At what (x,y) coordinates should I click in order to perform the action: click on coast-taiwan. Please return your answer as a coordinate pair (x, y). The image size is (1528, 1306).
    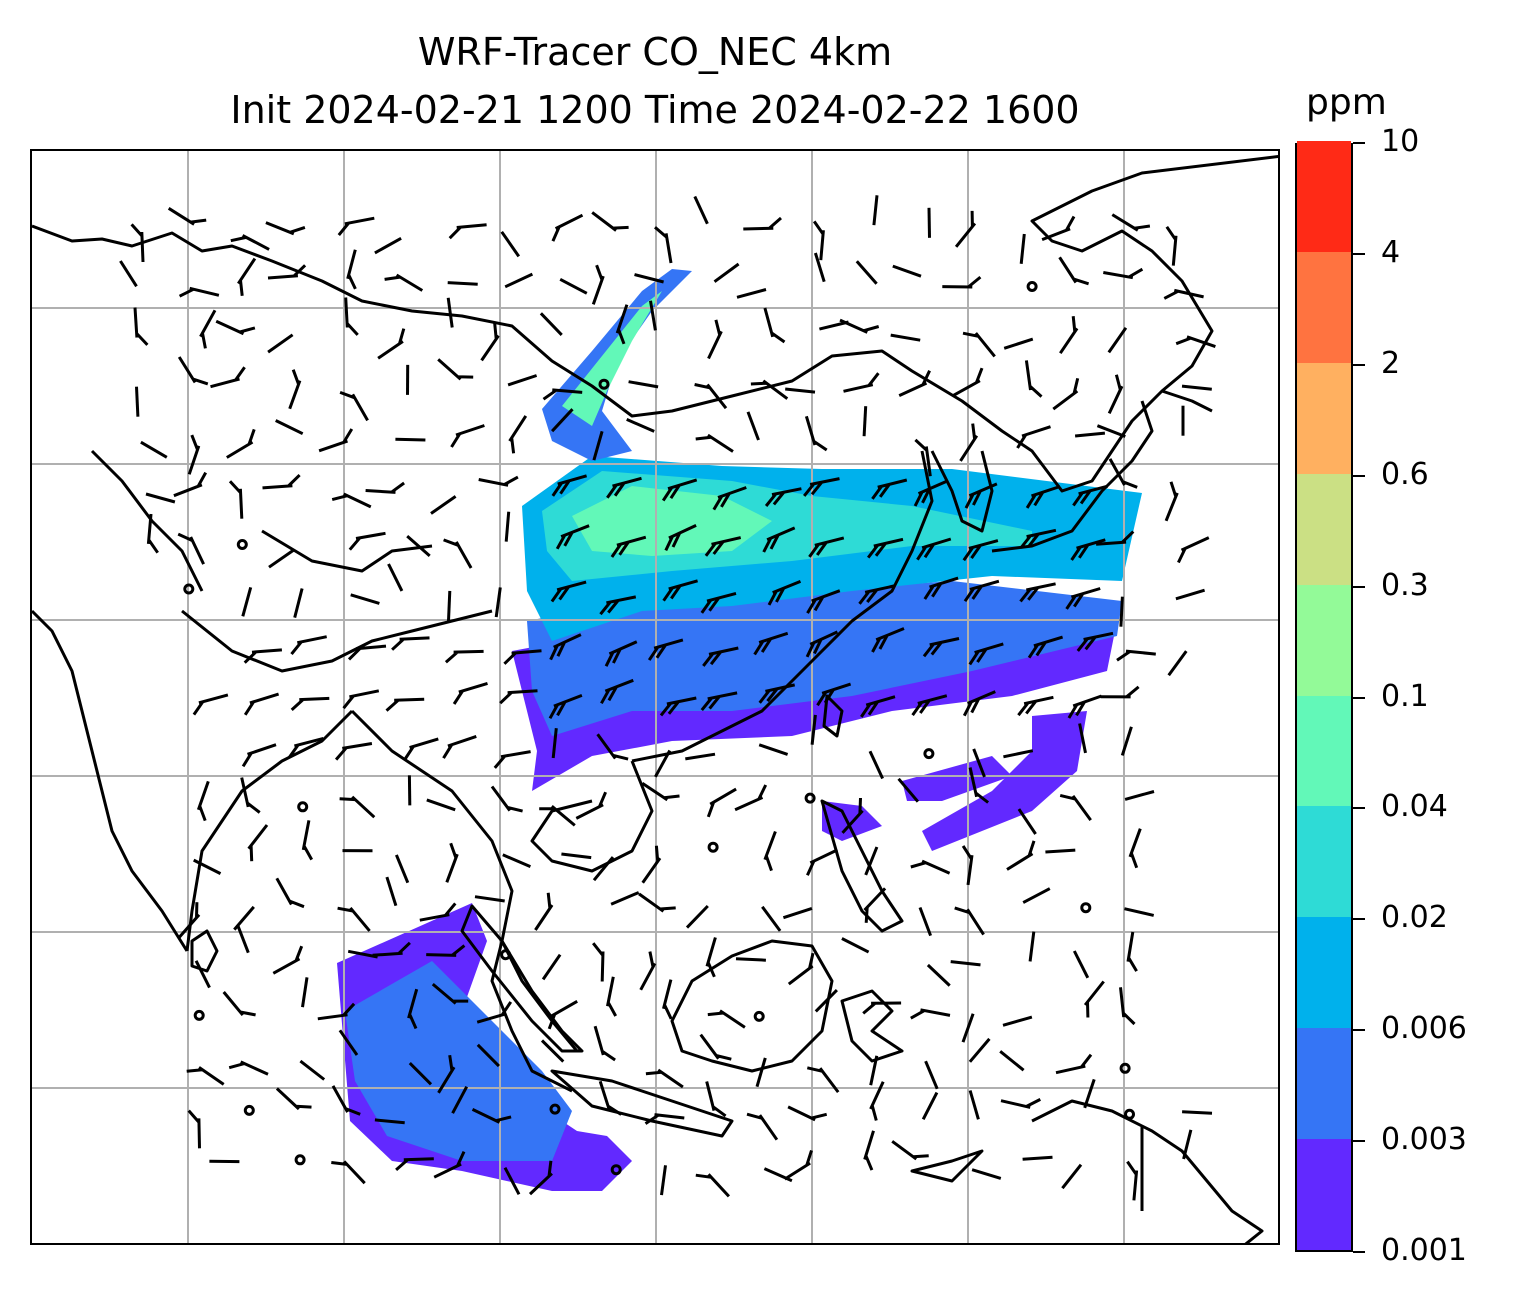
    Looking at the image, I should click on (833, 716).